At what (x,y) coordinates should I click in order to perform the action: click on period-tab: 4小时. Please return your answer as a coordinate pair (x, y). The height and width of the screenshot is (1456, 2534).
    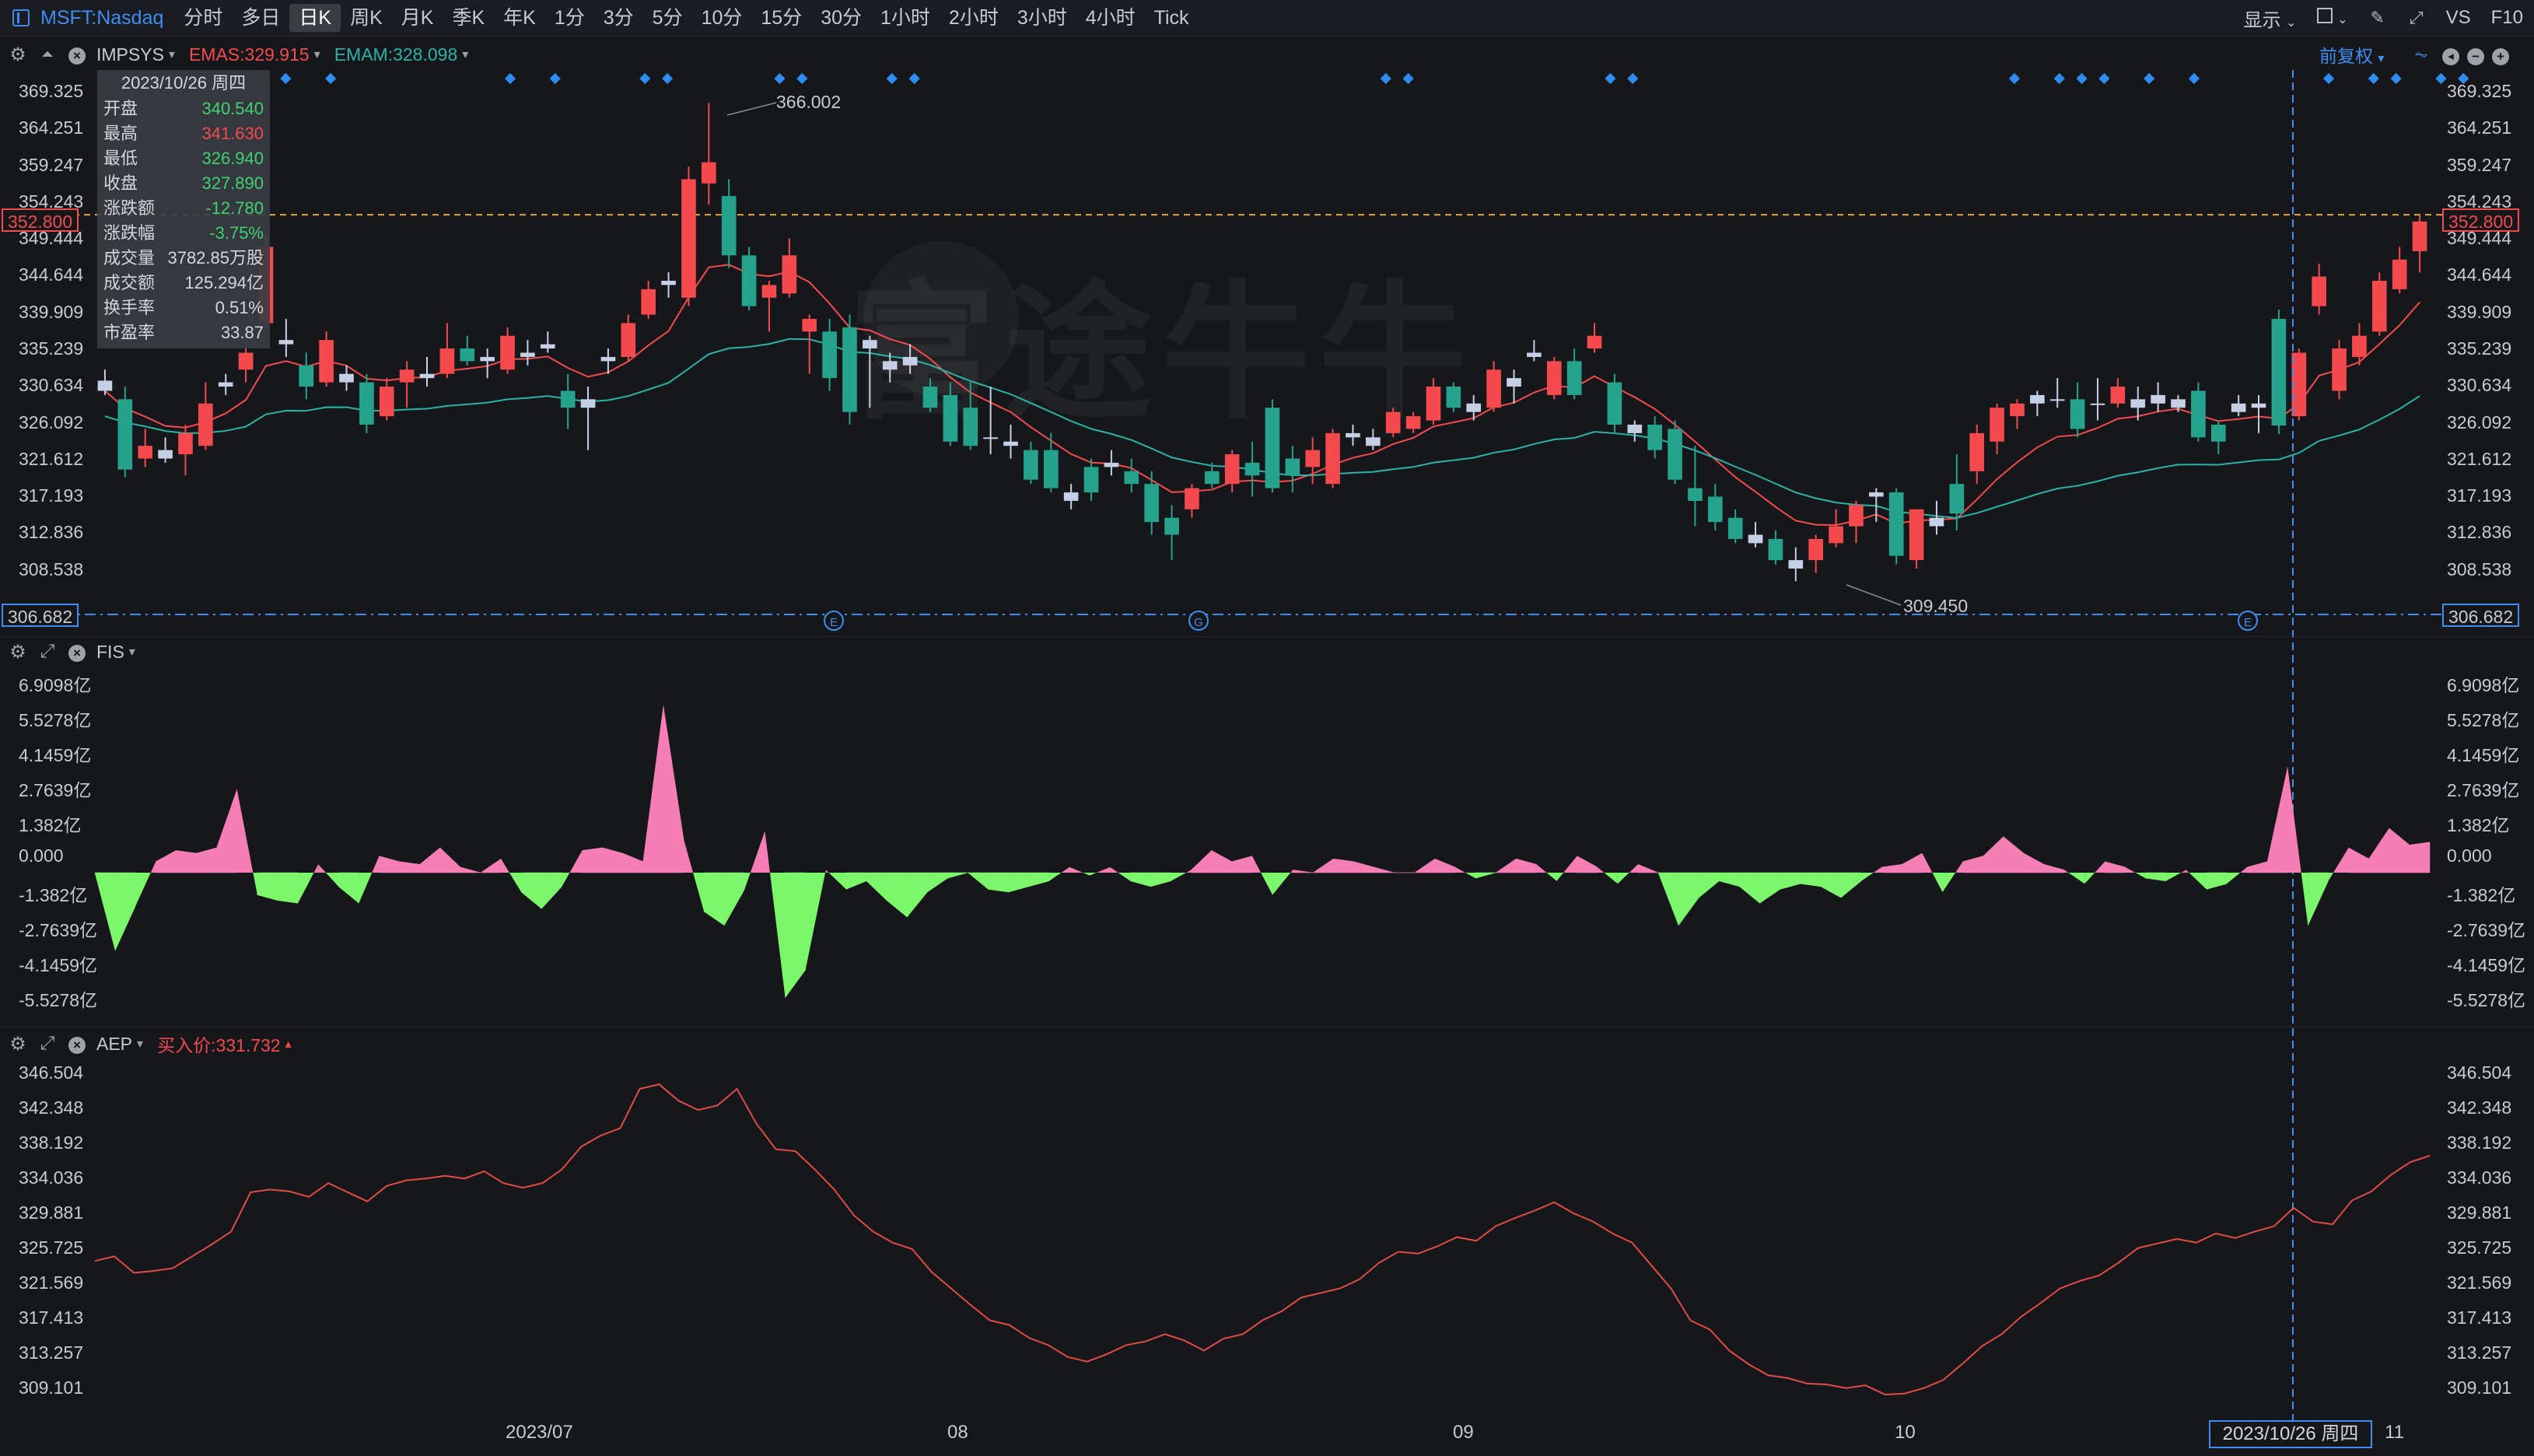
    Looking at the image, I should click on (1111, 18).